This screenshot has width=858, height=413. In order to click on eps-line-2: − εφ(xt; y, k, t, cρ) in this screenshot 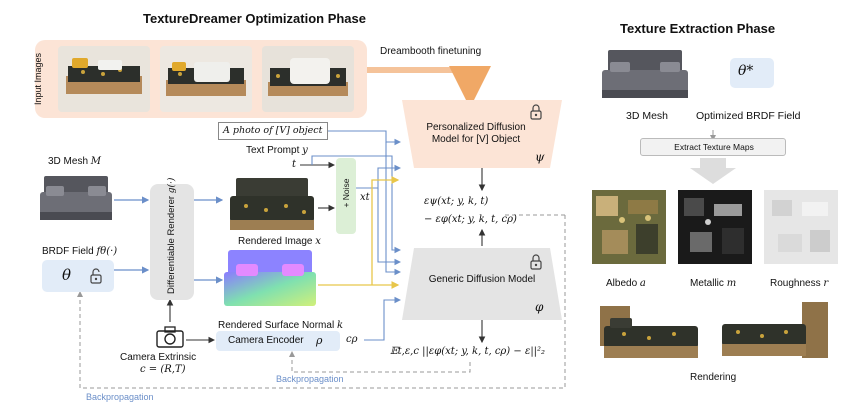, I will do `click(470, 219)`.